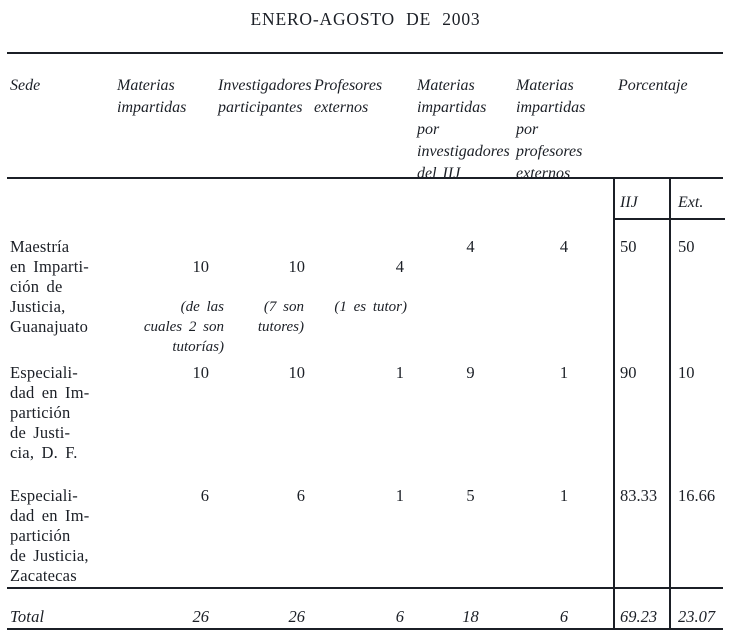 Image resolution: width=731 pixels, height=634 pixels. I want to click on rule-bottom, so click(365, 629).